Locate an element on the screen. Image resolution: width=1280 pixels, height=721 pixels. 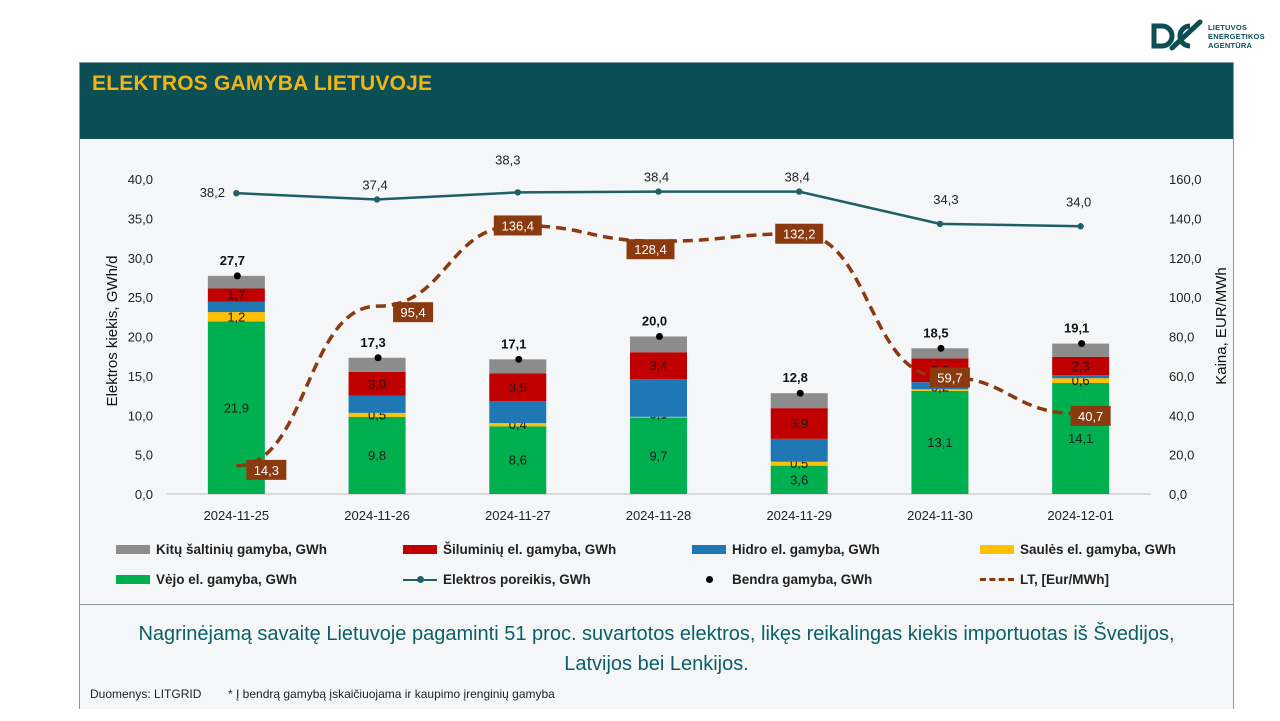
x-tick-label: 2024-11-29 is located at coordinates (799, 515).